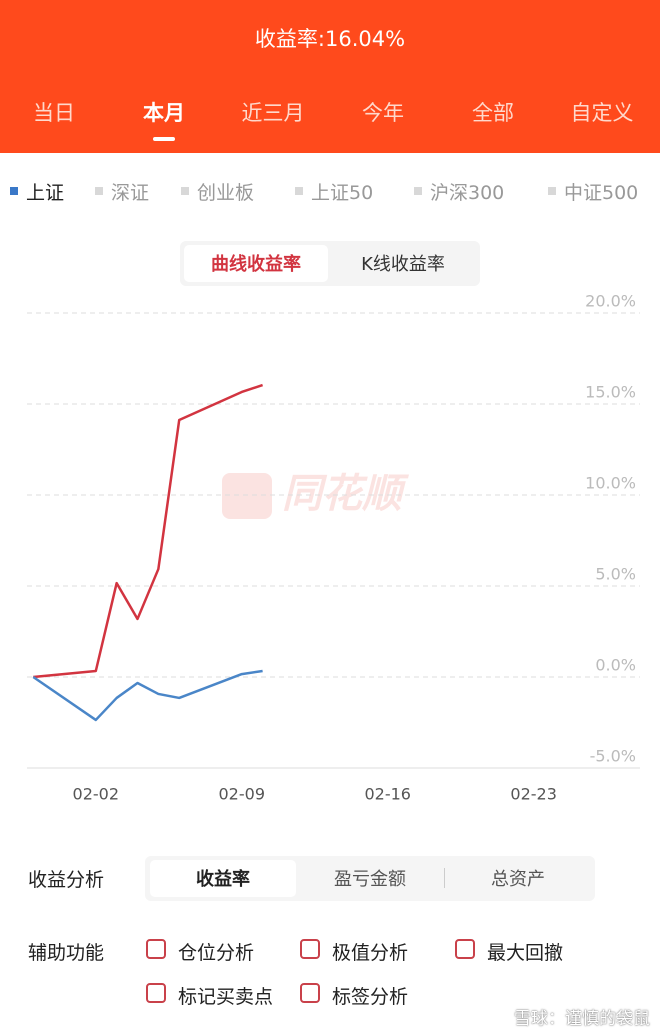 The height and width of the screenshot is (1034, 660). What do you see at coordinates (525, 953) in the screenshot?
I see `checkbox-label: 最大回撤` at bounding box center [525, 953].